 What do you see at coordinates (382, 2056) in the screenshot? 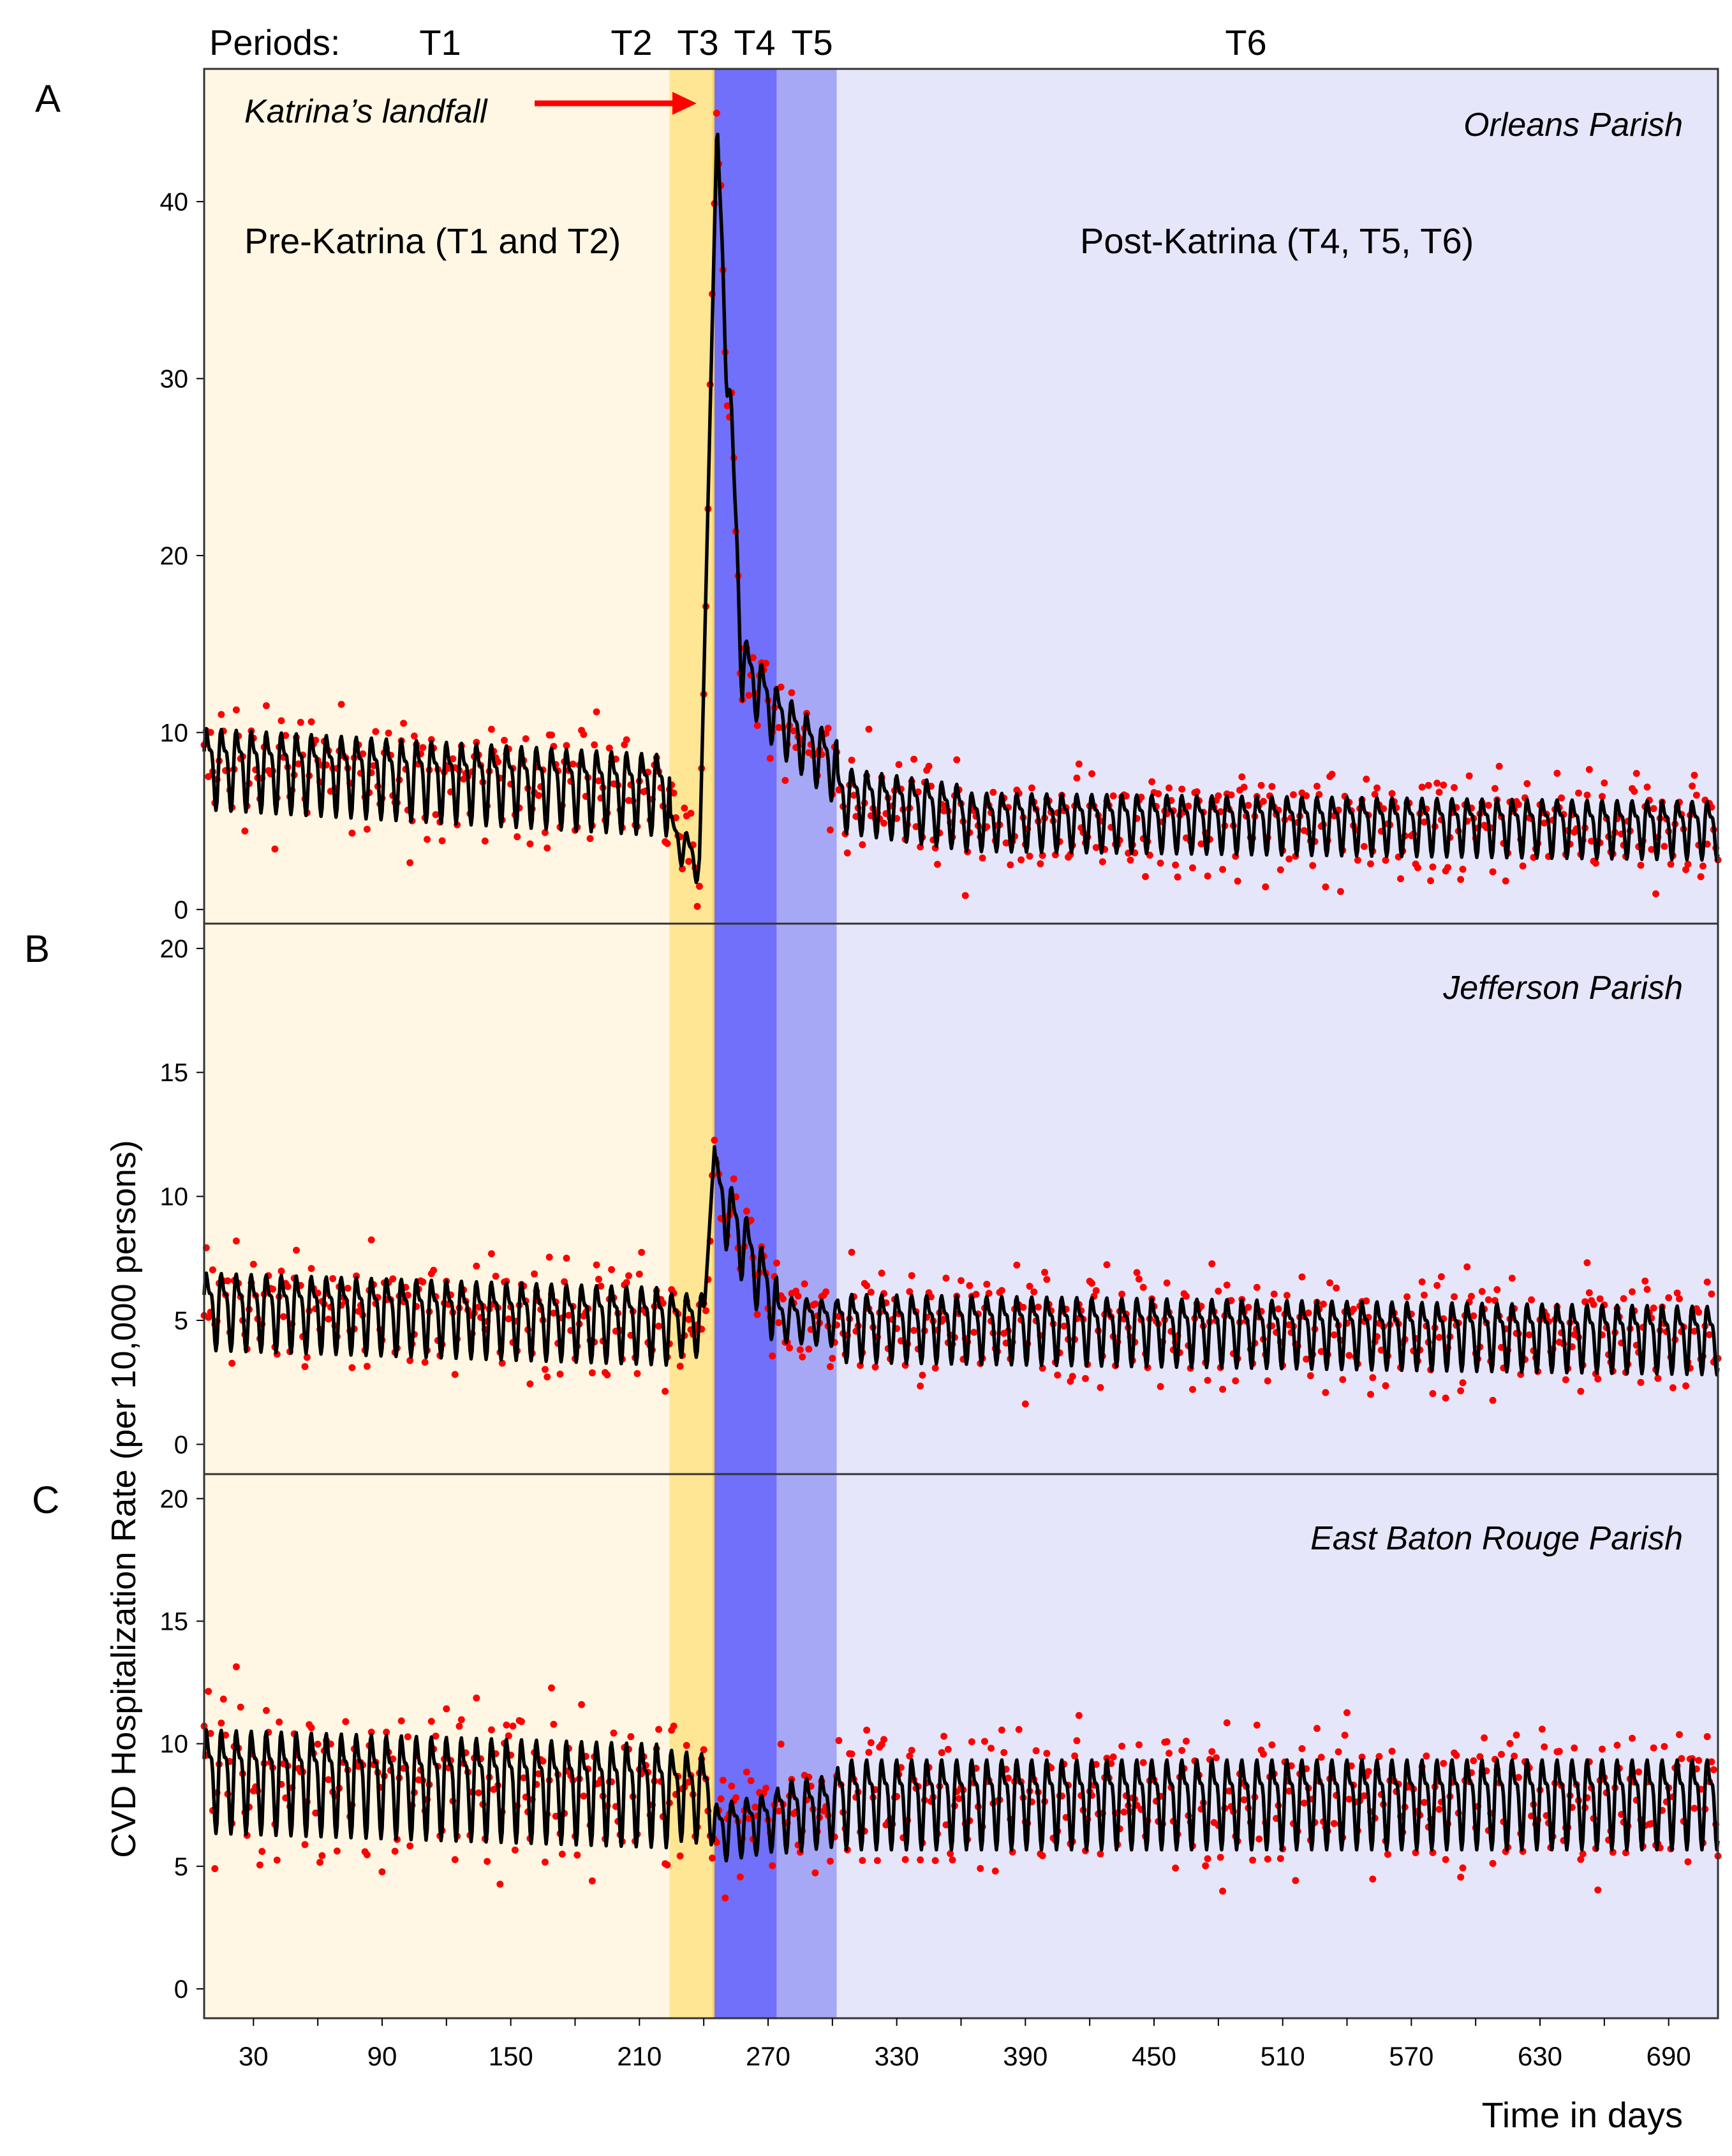
I see `x-tick-label: 90` at bounding box center [382, 2056].